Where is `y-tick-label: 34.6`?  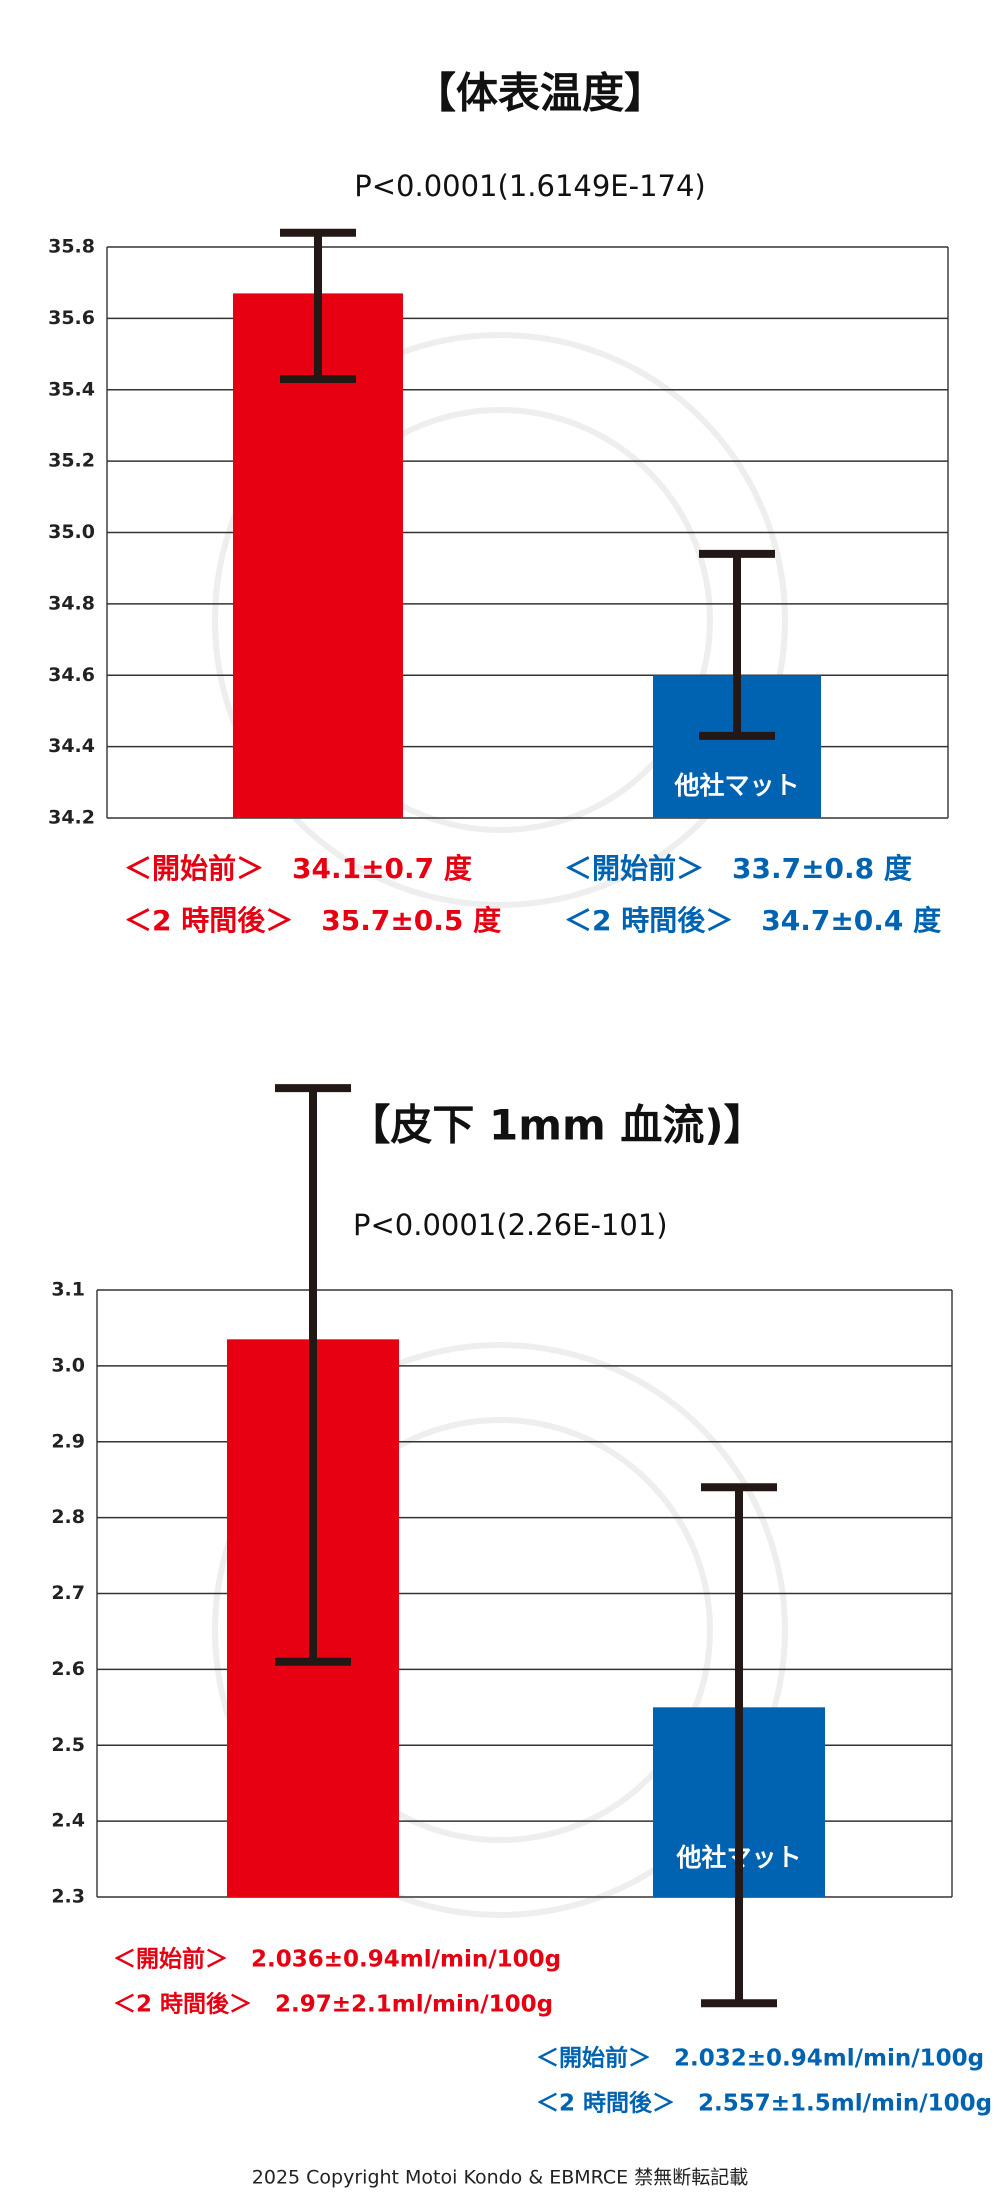 y-tick-label: 34.6 is located at coordinates (71, 675).